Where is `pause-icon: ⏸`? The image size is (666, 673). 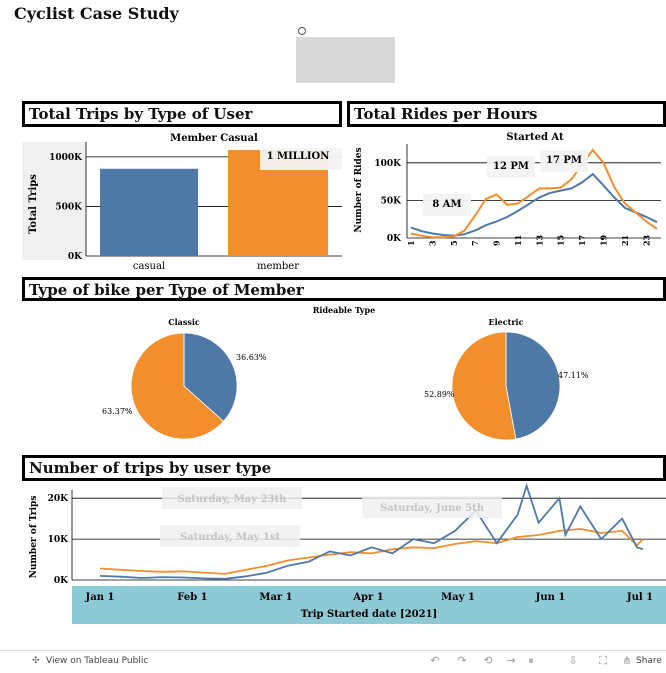 pause-icon: ⏸ is located at coordinates (531, 660).